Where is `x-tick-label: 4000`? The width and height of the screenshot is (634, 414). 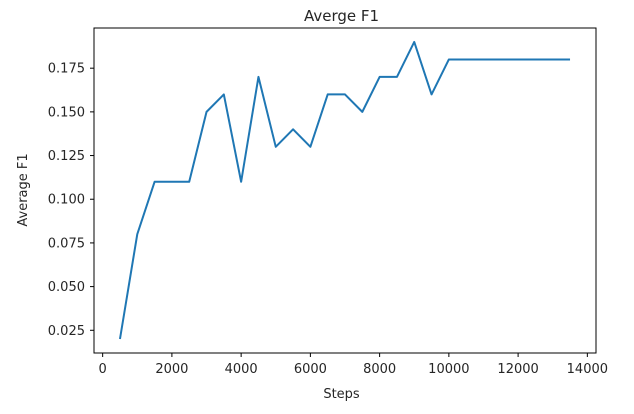 x-tick-label: 4000 is located at coordinates (241, 369).